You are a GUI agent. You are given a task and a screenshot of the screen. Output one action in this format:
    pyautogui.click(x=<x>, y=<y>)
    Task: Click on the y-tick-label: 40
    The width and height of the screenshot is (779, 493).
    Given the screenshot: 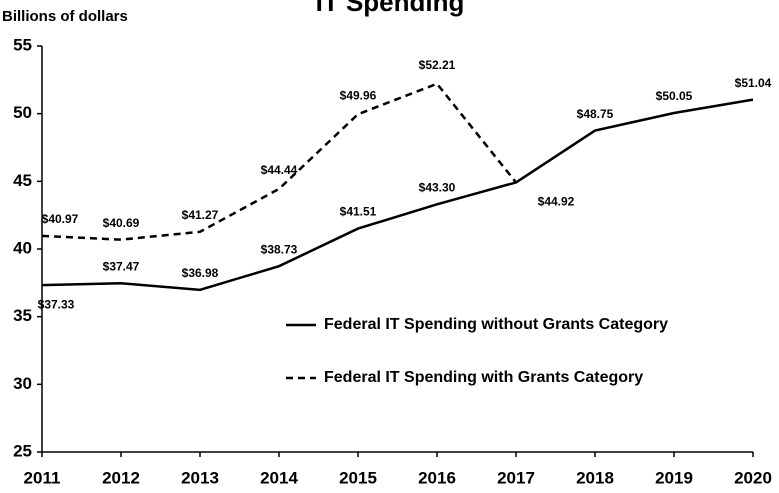 What is the action you would take?
    pyautogui.click(x=22, y=247)
    